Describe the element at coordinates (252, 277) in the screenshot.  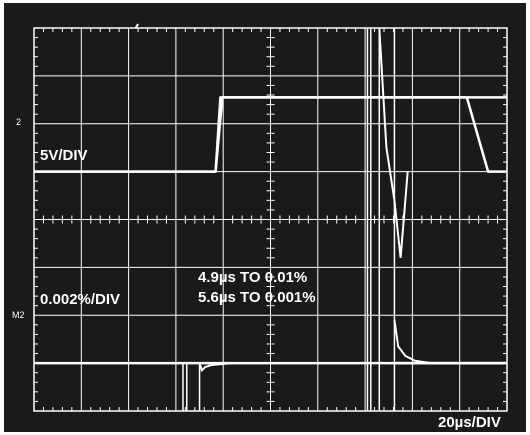
I see `settling-time-annotation-1: 4.9µs TO 0.01%` at that location.